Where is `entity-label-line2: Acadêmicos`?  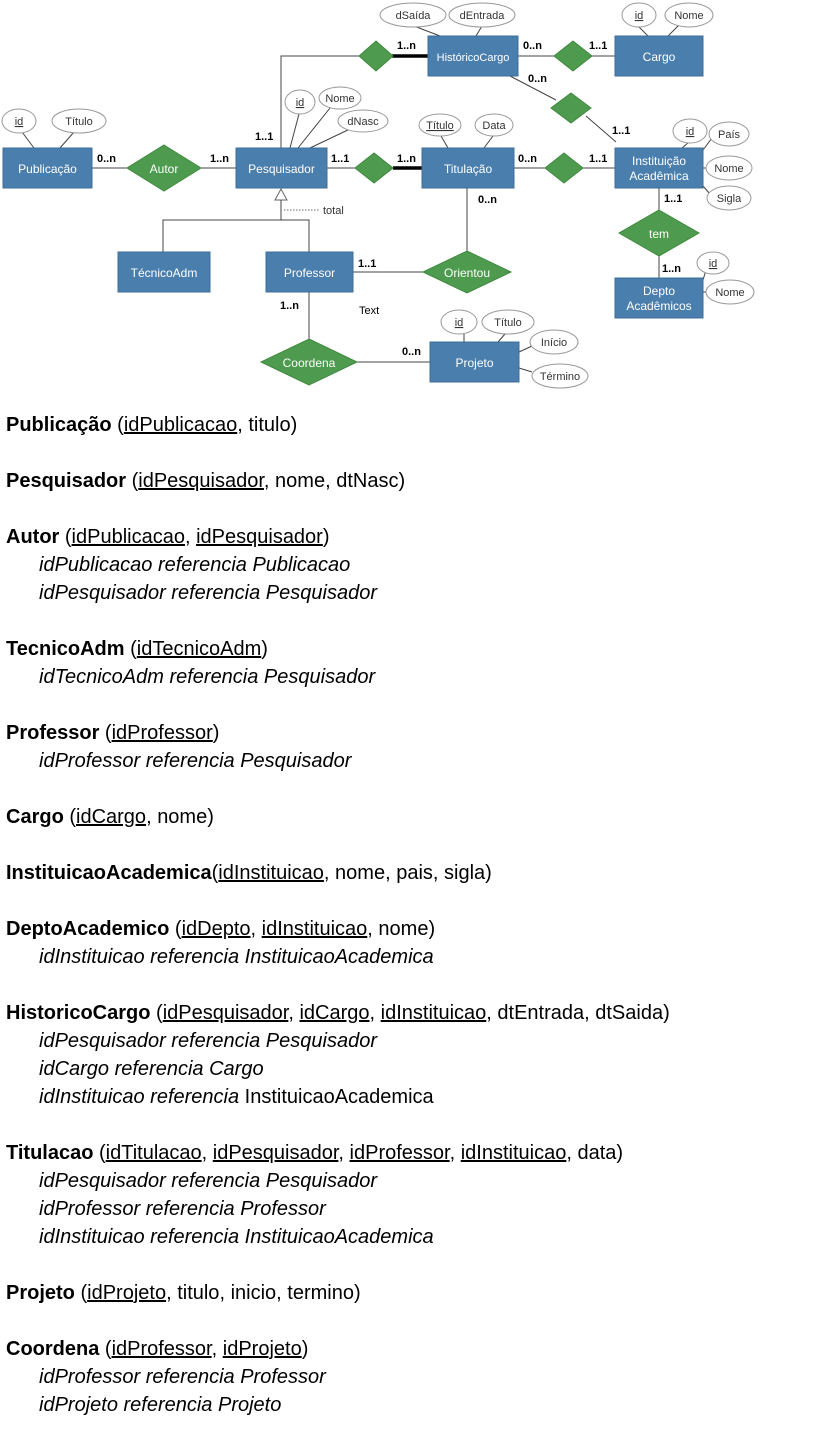
entity-label-line2: Acadêmicos is located at coordinates (658, 306).